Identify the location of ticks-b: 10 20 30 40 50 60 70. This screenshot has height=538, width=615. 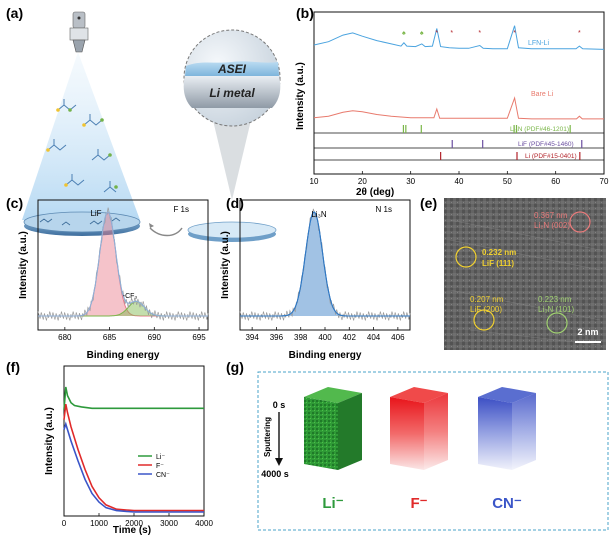
(459, 178).